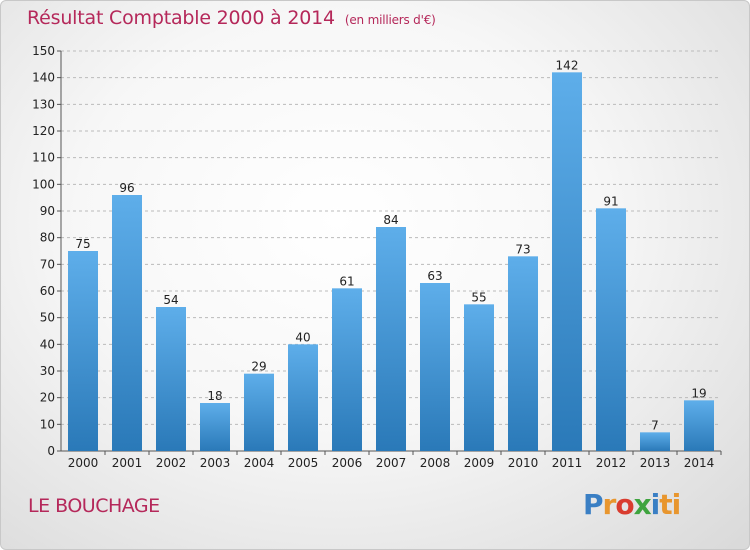  What do you see at coordinates (567, 65) in the screenshot?
I see `value-label-2011: 142` at bounding box center [567, 65].